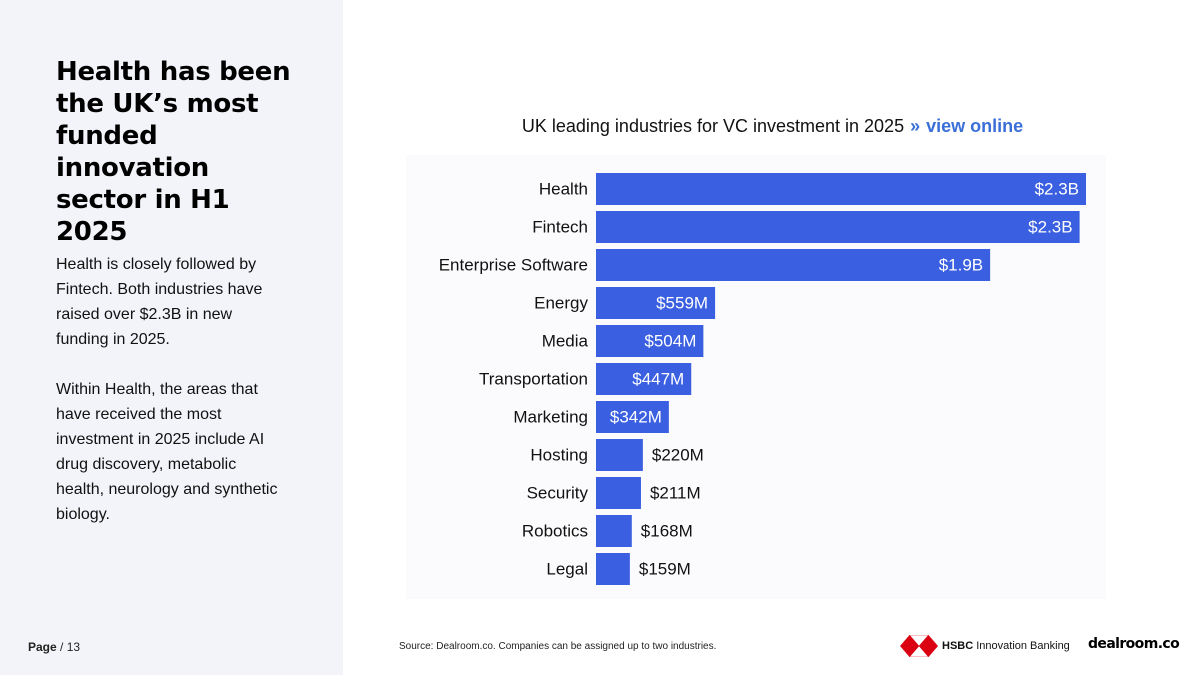 The height and width of the screenshot is (675, 1200). What do you see at coordinates (1006, 646) in the screenshot?
I see `hsbc-wordmark: HSBC Innovation Banking` at bounding box center [1006, 646].